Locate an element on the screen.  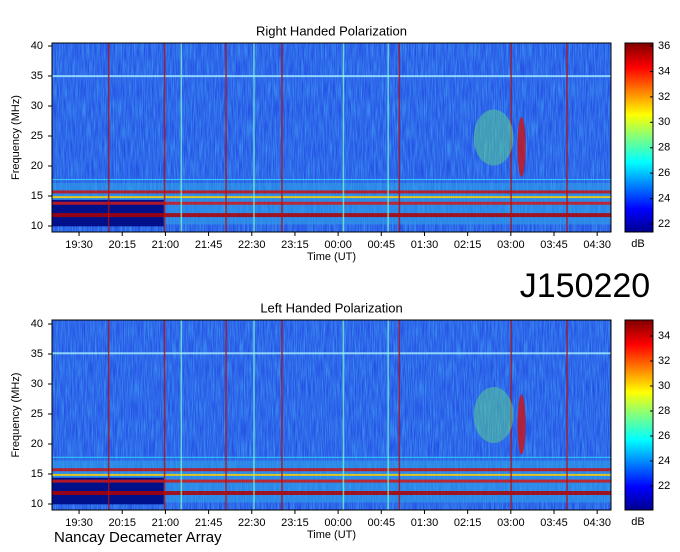
observation-label: J150220 is located at coordinates (585, 286).